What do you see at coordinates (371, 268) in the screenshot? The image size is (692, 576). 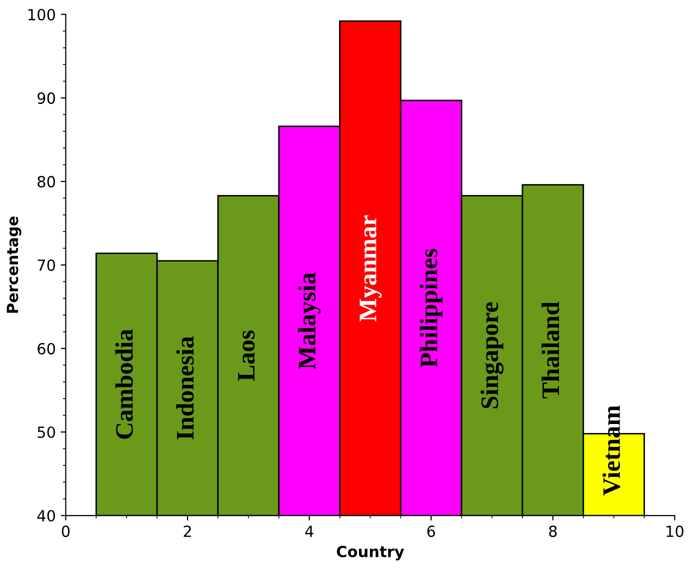 I see `series-label: Myanmar` at bounding box center [371, 268].